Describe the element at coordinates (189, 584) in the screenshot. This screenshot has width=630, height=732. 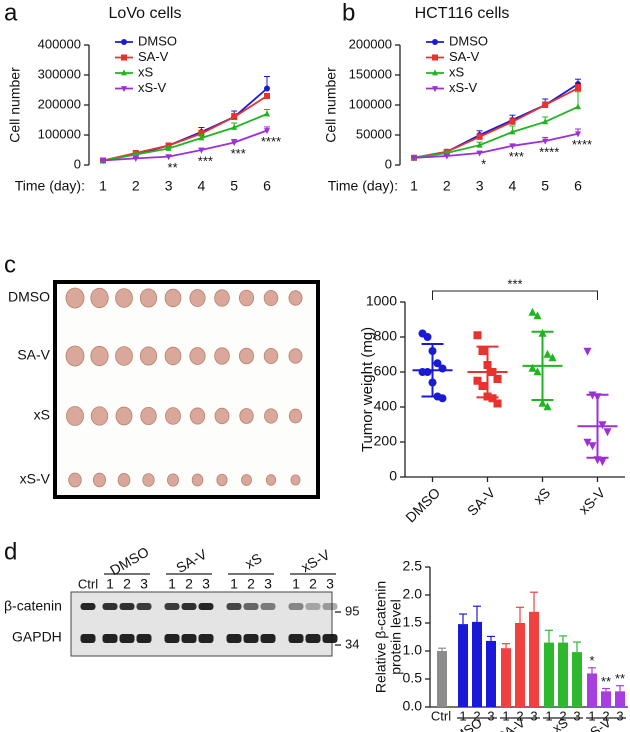
I see `lane-label: 2` at that location.